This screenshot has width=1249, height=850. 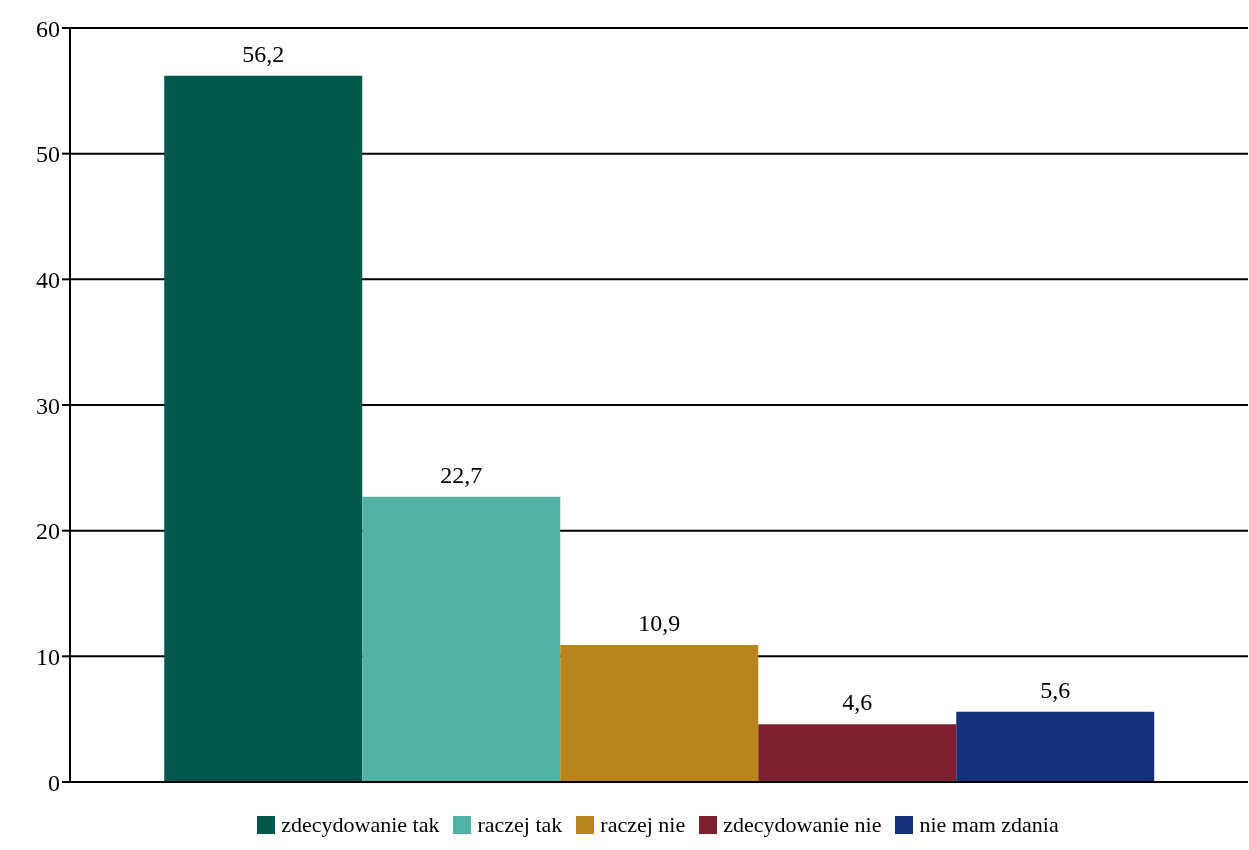 I want to click on y-tick-label: 10, so click(x=48, y=656).